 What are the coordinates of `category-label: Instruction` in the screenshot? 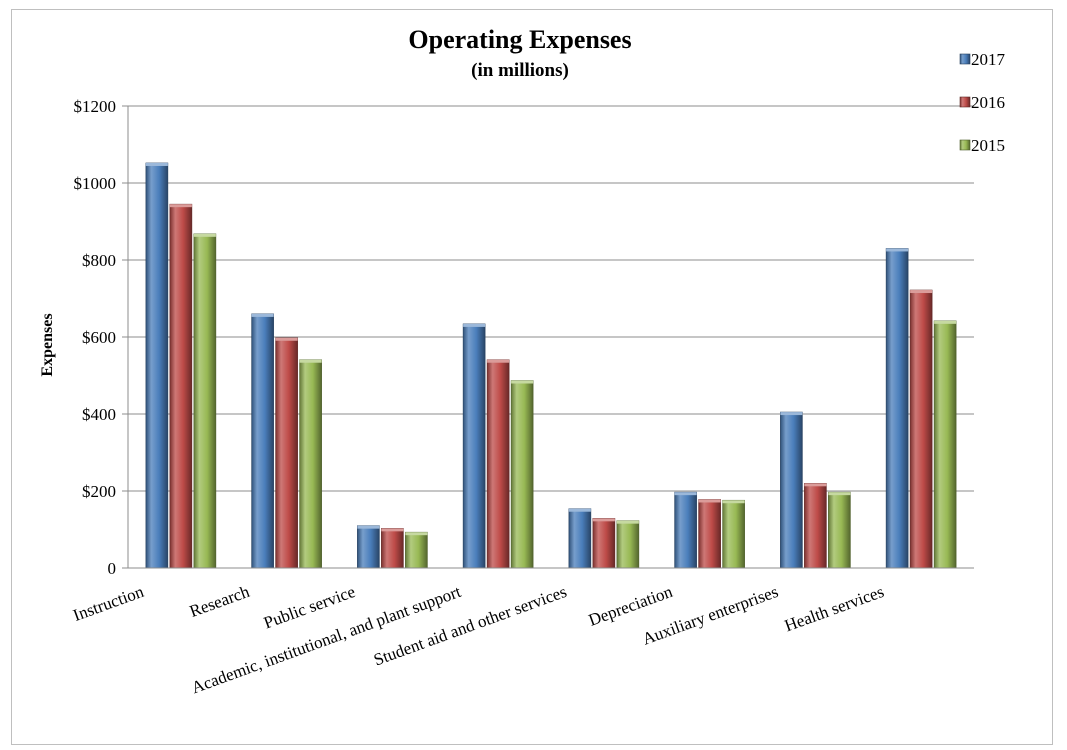 It's located at (109, 603).